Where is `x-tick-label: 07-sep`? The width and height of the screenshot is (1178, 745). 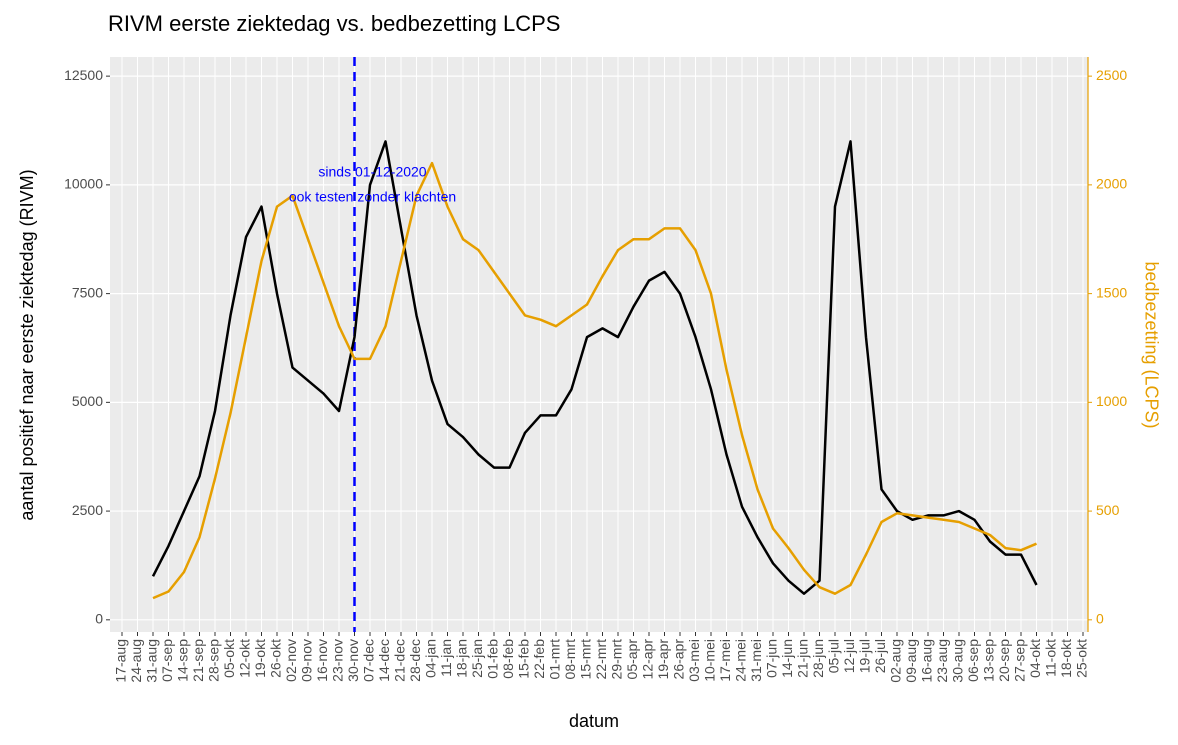 x-tick-label: 07-sep is located at coordinates (167, 660).